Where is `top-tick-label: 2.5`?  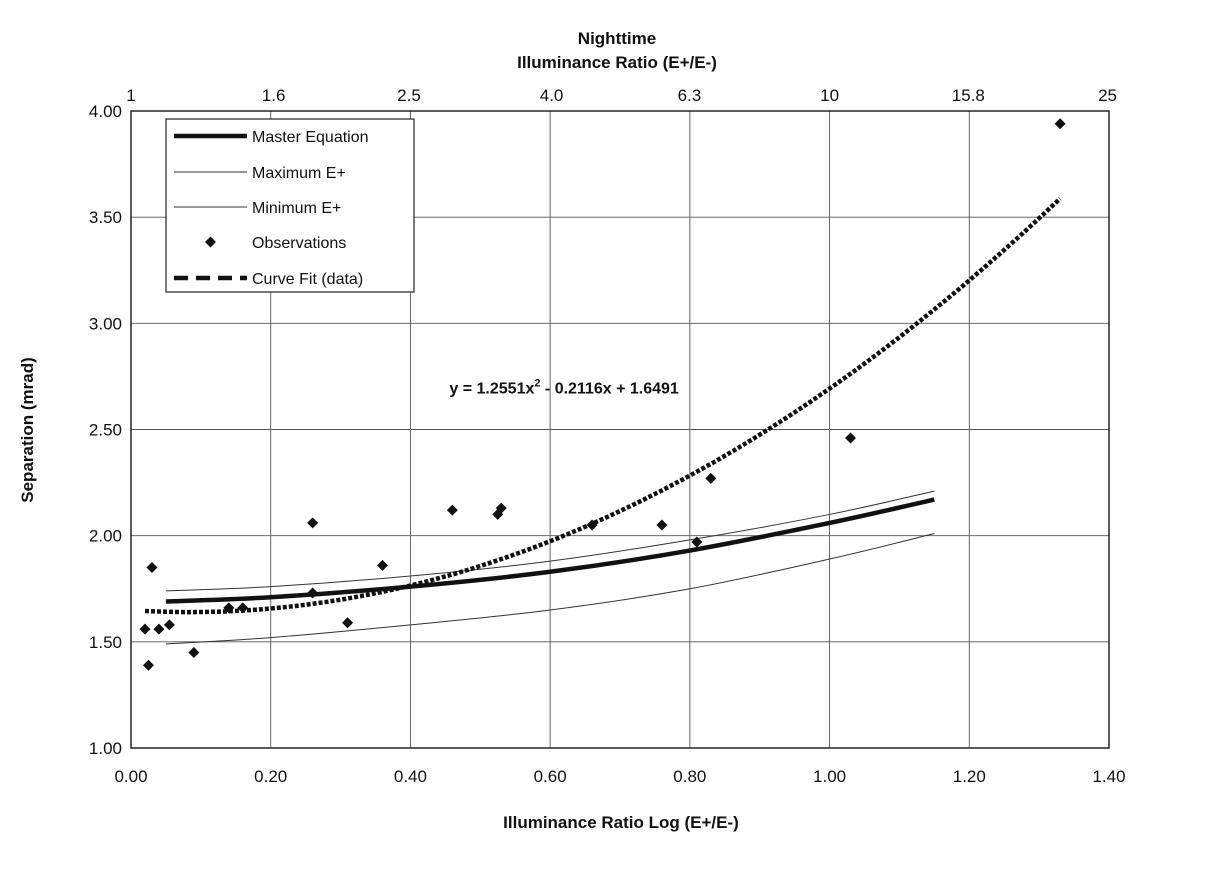 top-tick-label: 2.5 is located at coordinates (409, 95).